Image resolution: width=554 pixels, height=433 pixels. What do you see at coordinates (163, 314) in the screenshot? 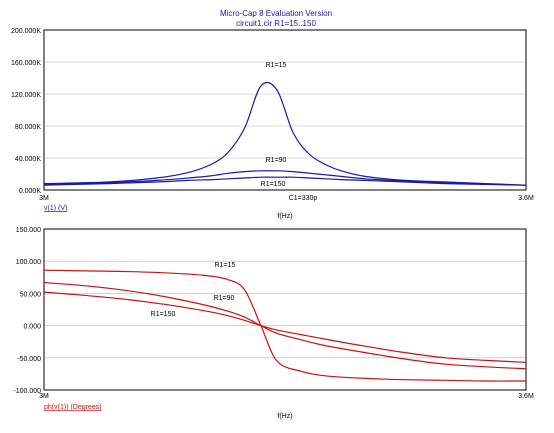
I see `phase-series-label-r1-150: R1=150` at bounding box center [163, 314].